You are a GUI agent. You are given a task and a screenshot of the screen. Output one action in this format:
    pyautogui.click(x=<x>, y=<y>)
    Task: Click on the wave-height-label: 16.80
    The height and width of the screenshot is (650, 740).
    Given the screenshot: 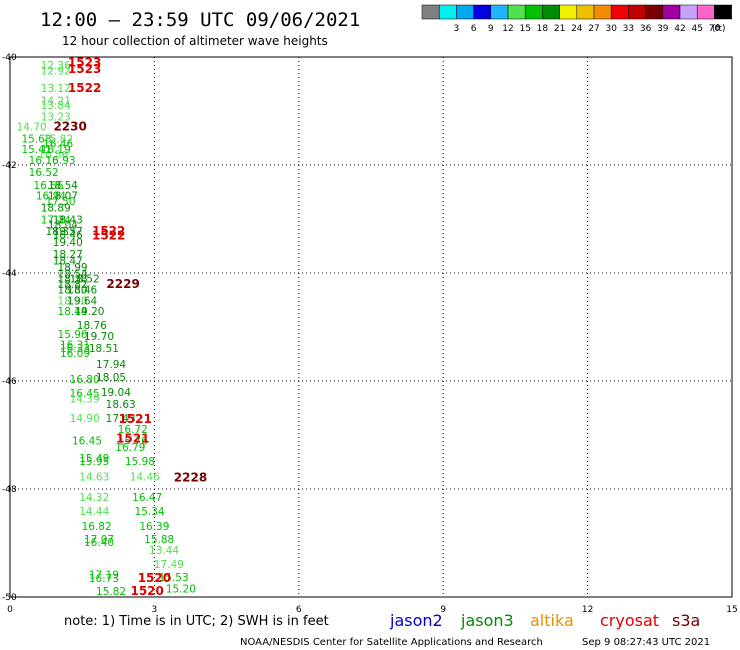 What is the action you would take?
    pyautogui.click(x=85, y=380)
    